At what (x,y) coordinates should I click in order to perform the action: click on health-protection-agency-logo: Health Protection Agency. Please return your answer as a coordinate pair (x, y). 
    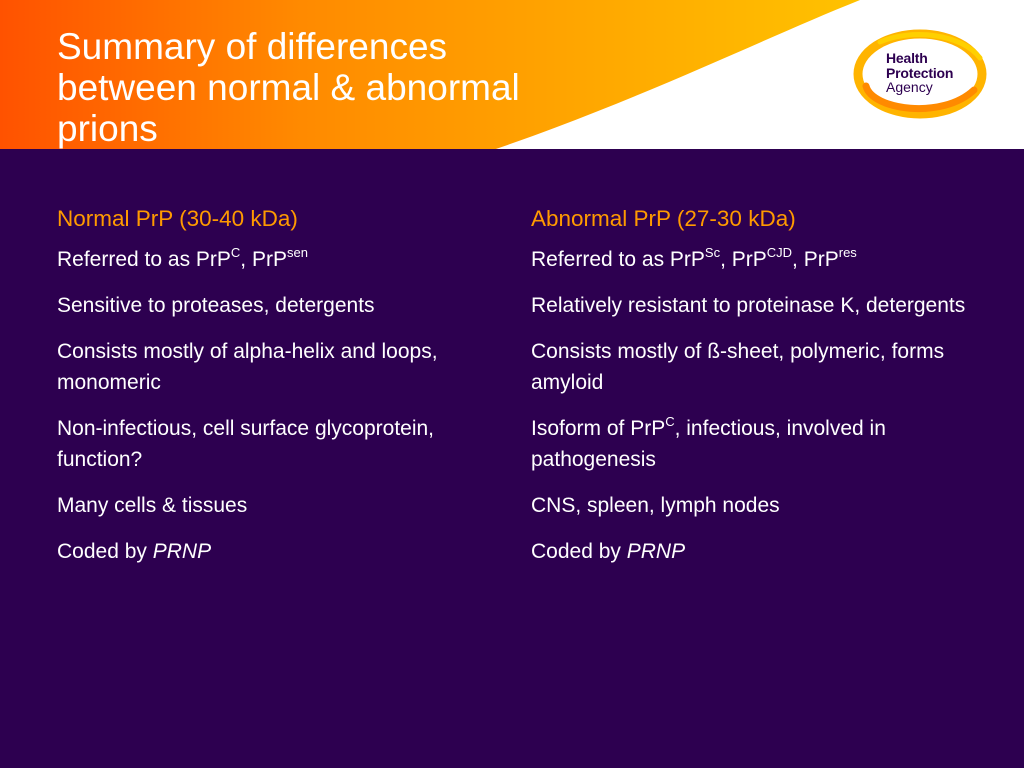
    Looking at the image, I should click on (920, 74).